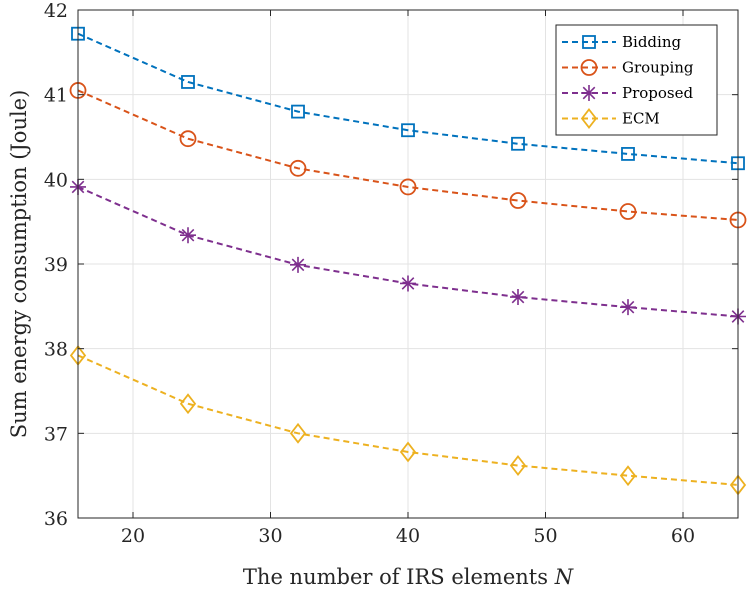 The image size is (747, 595). What do you see at coordinates (636, 80) in the screenshot?
I see `legend: Bidding Grouping Proposed ECM` at bounding box center [636, 80].